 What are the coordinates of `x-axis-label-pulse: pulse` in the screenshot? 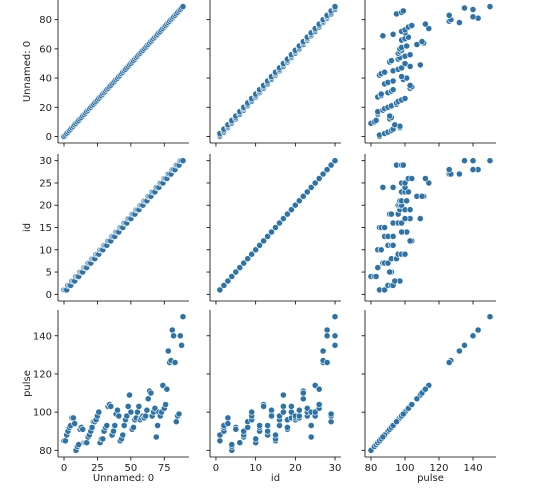 It's located at (430, 478).